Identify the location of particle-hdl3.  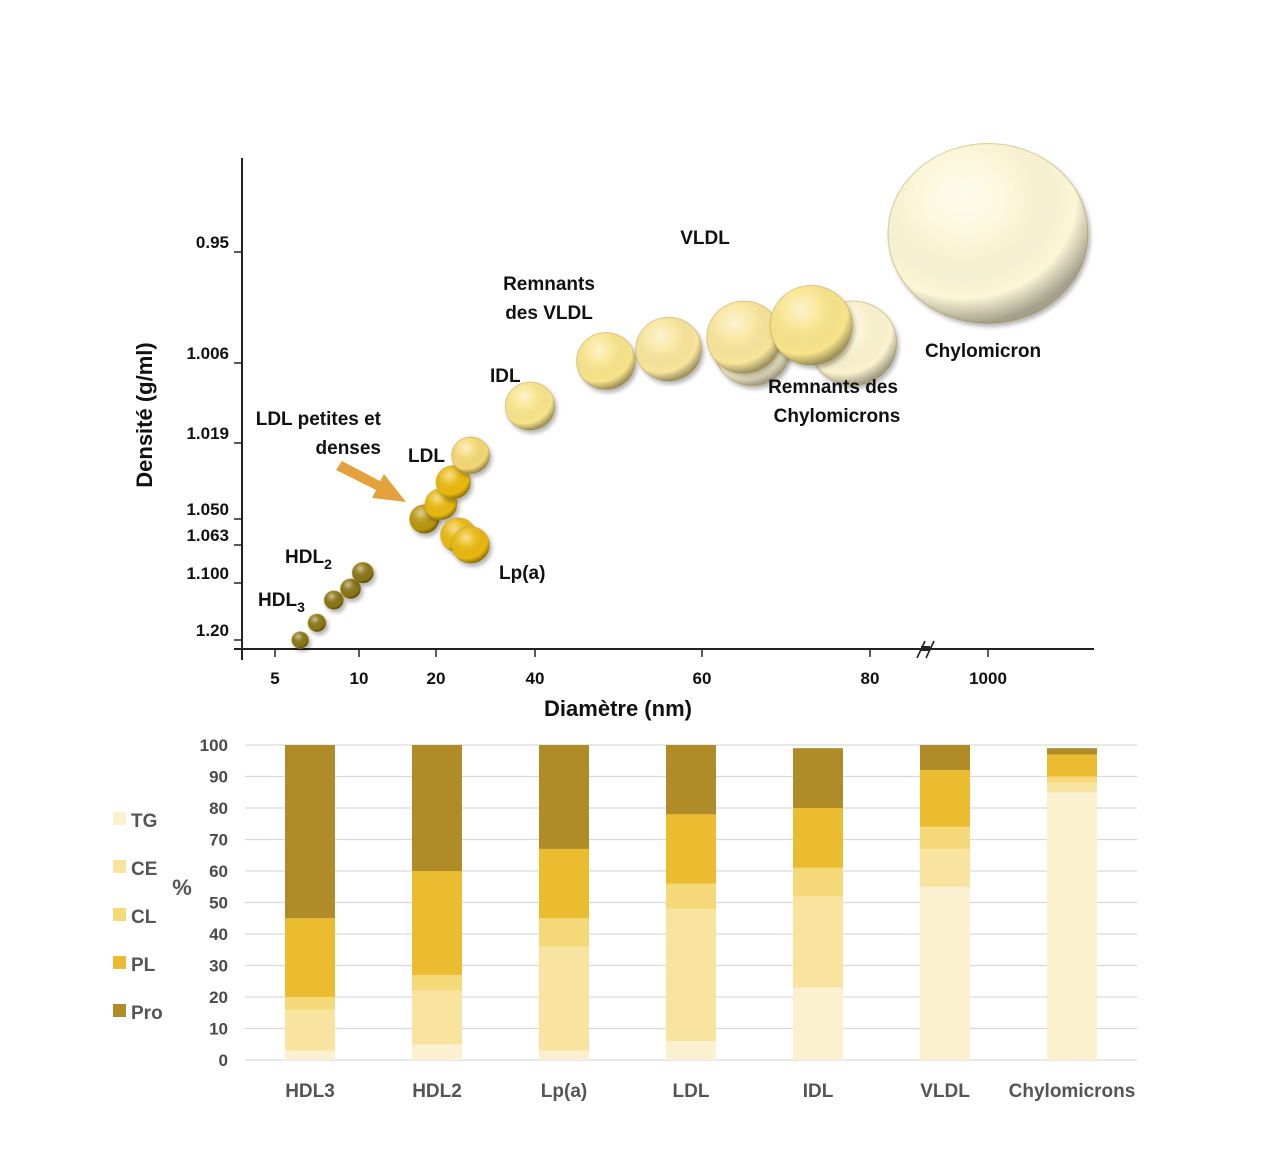
(317, 623).